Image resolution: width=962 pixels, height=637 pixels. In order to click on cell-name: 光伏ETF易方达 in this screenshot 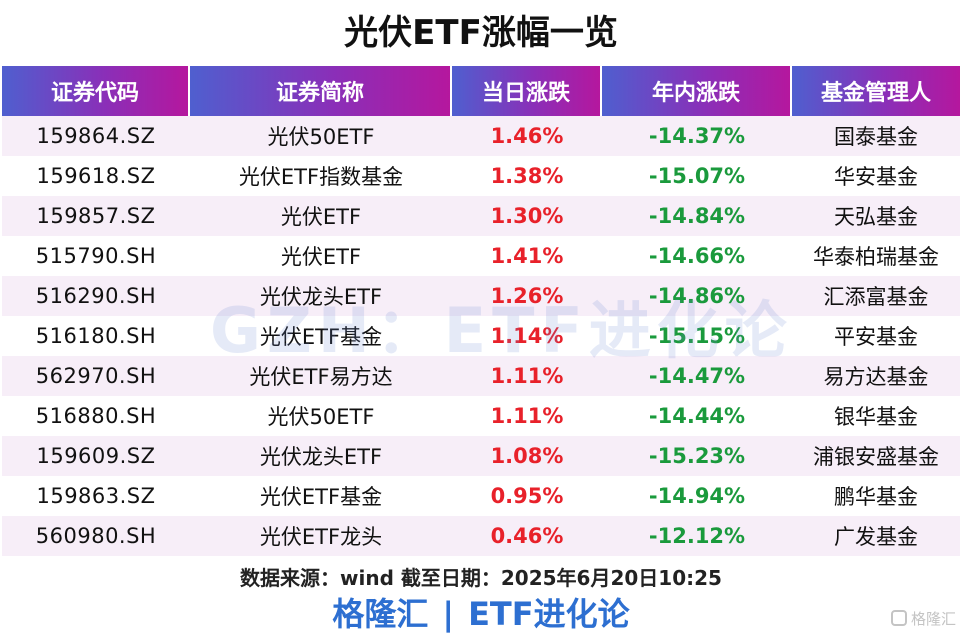, I will do `click(321, 377)`.